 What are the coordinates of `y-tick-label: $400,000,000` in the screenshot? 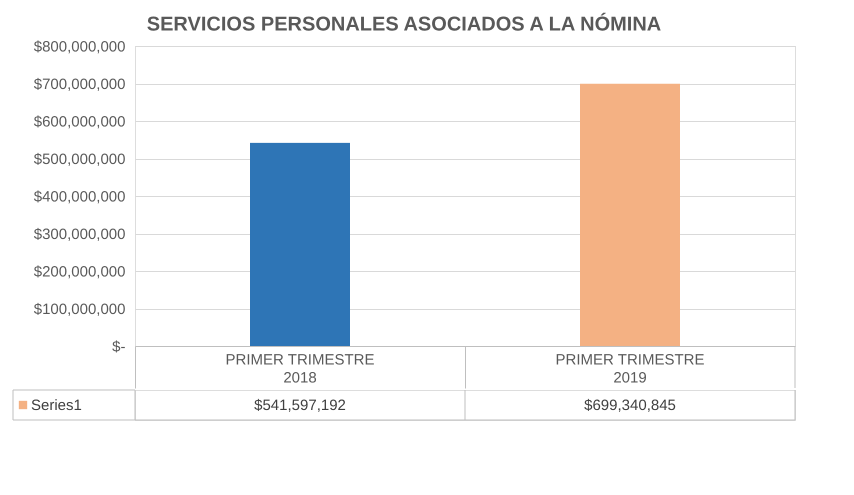 It's located at (80, 197).